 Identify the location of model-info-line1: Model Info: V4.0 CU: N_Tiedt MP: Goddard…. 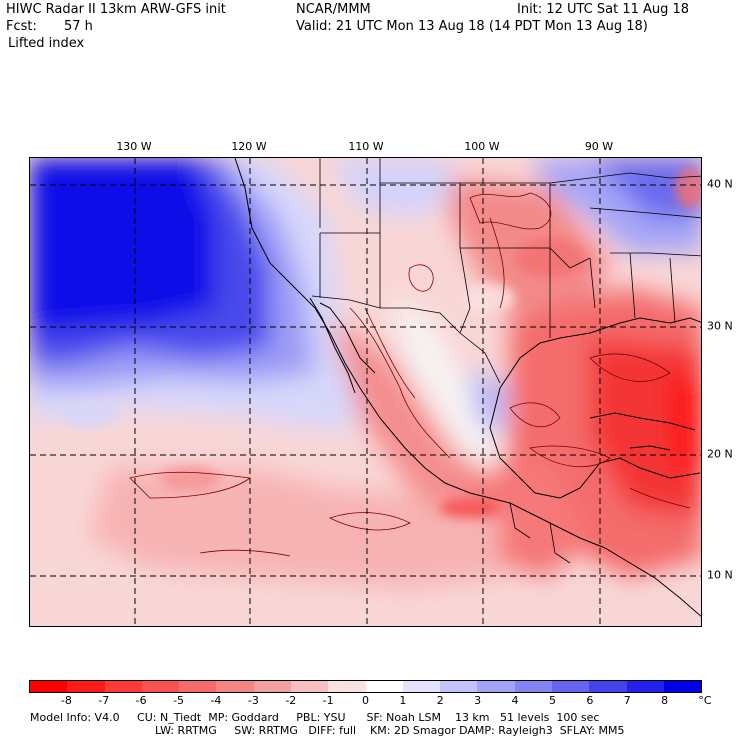
(315, 717).